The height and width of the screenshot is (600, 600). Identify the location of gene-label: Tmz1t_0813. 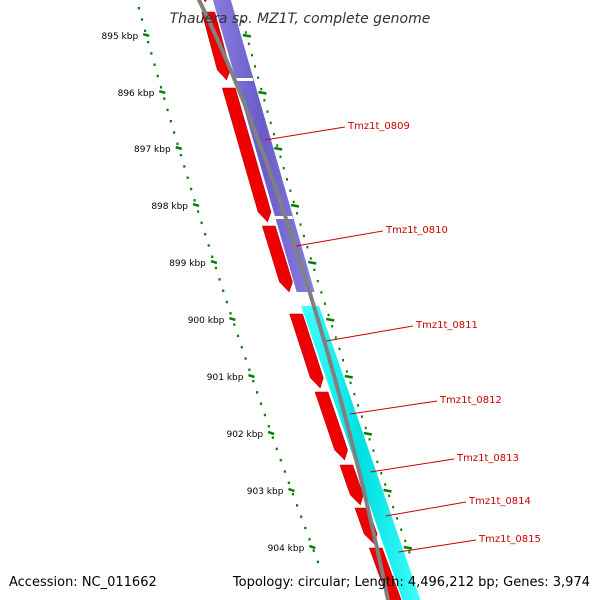
(487, 458).